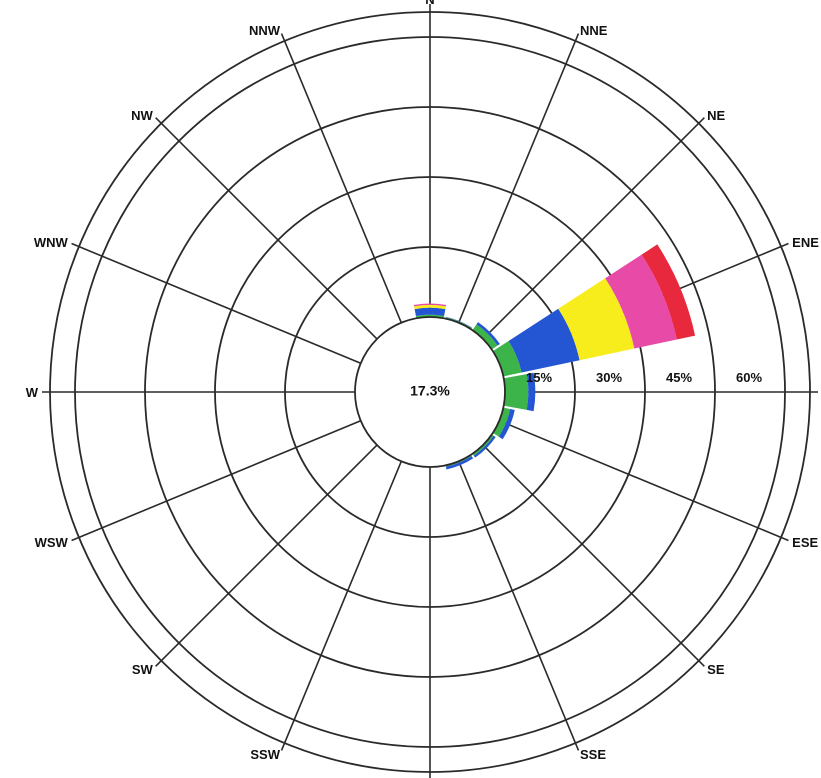 This screenshot has height=778, width=821. What do you see at coordinates (593, 555) in the screenshot?
I see `spoke-se` at bounding box center [593, 555].